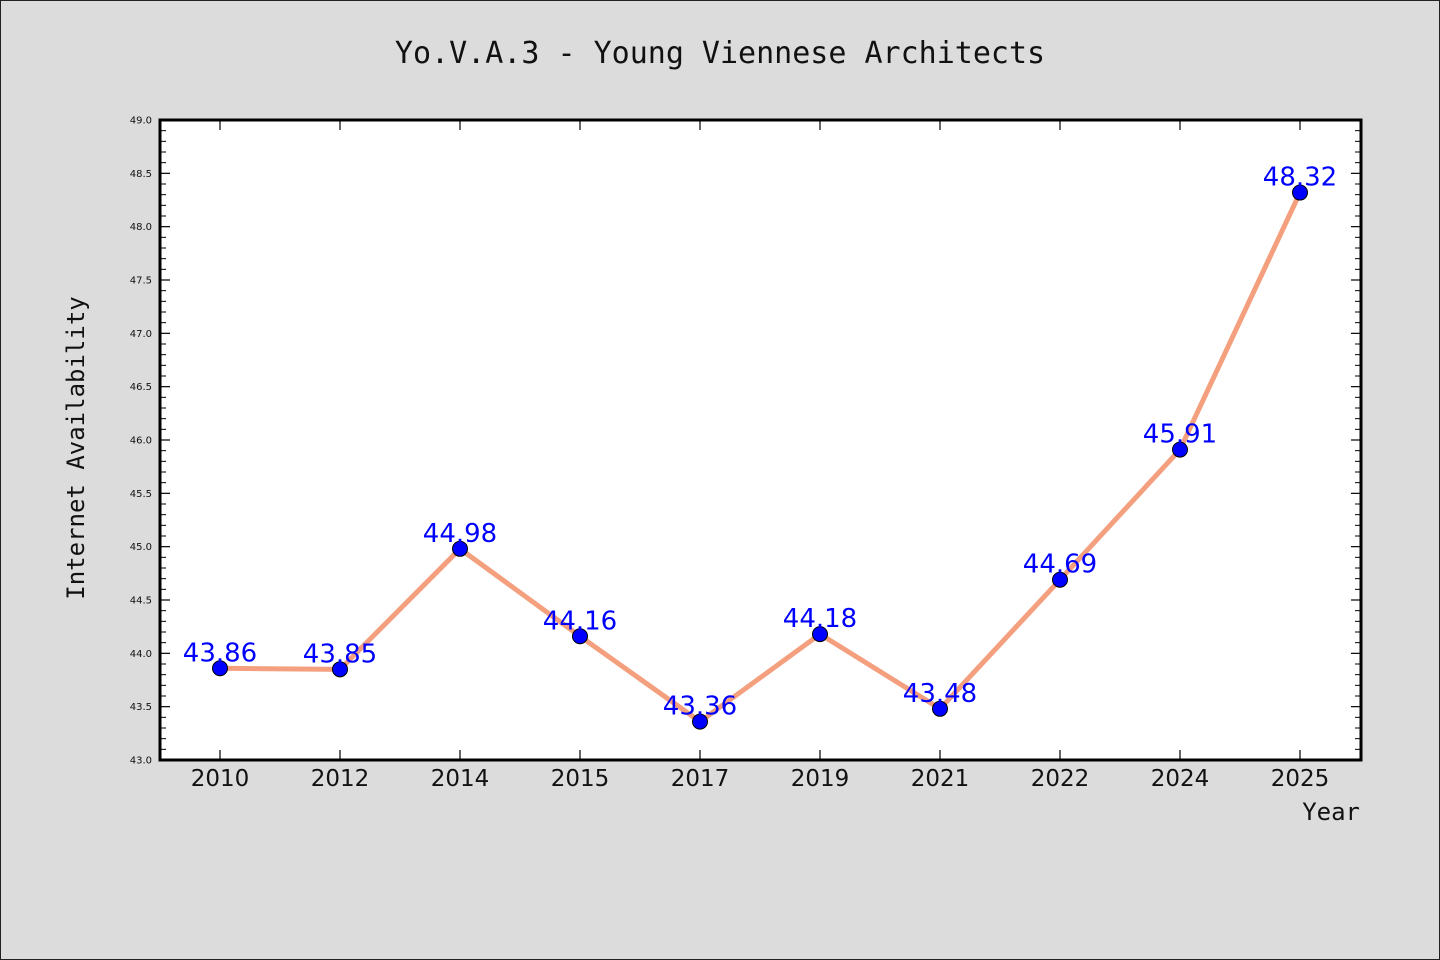  I want to click on y-tick-label: 48.5, so click(141, 174).